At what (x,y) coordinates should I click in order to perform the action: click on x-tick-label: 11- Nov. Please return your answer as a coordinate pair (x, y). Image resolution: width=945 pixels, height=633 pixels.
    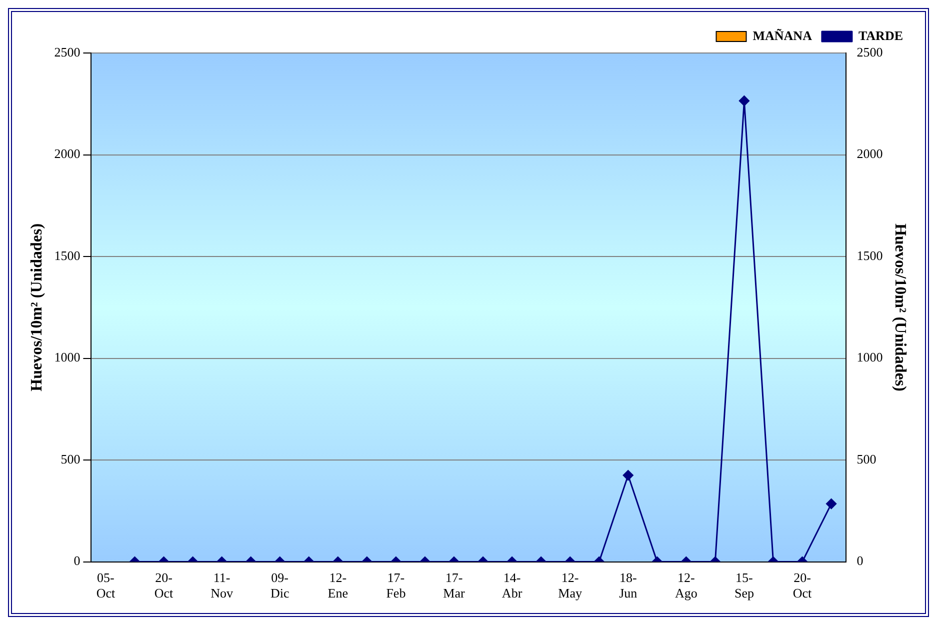
    Looking at the image, I should click on (222, 585).